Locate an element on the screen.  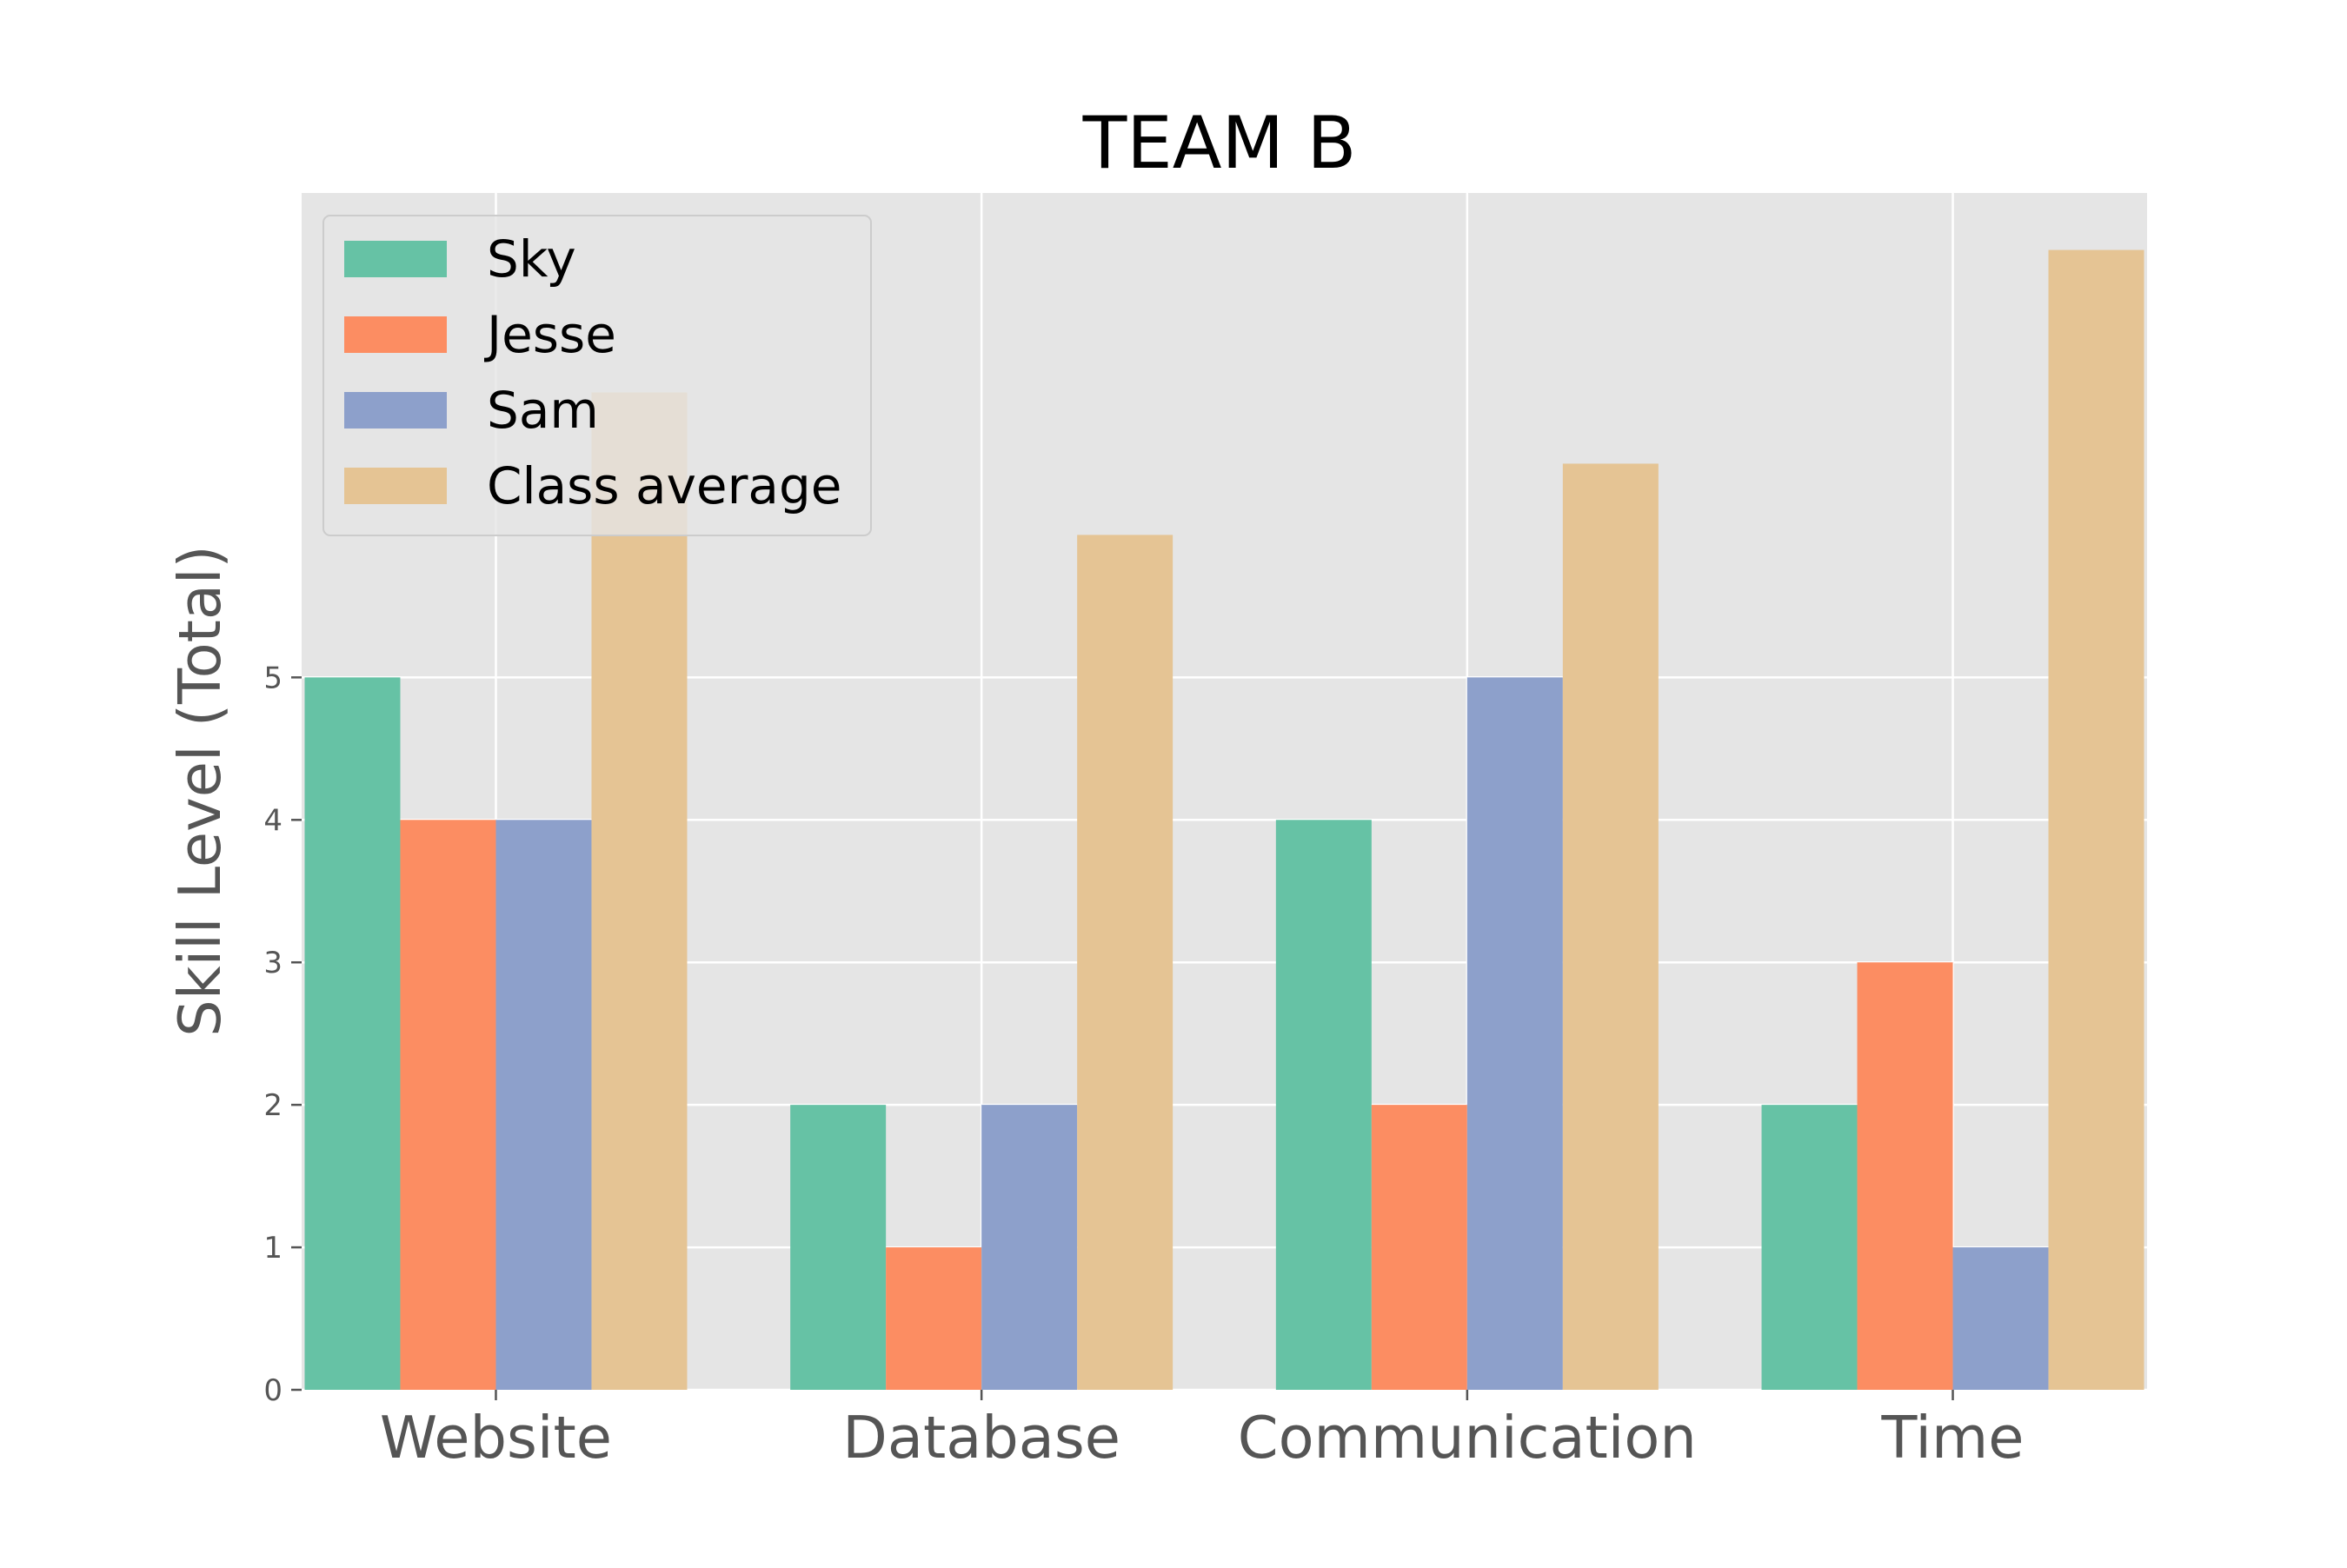
y-tick-label: 0 is located at coordinates (273, 1390).